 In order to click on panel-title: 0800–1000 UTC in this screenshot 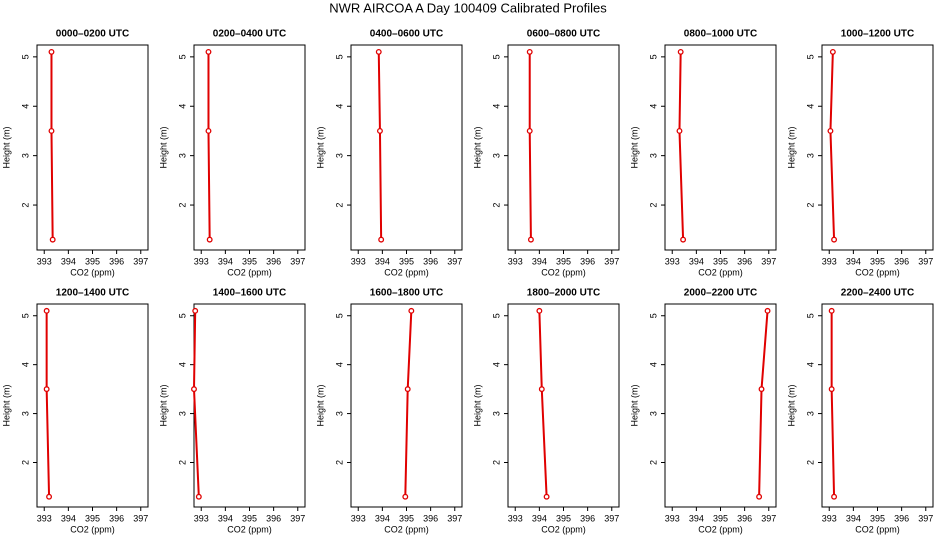, I will do `click(720, 34)`.